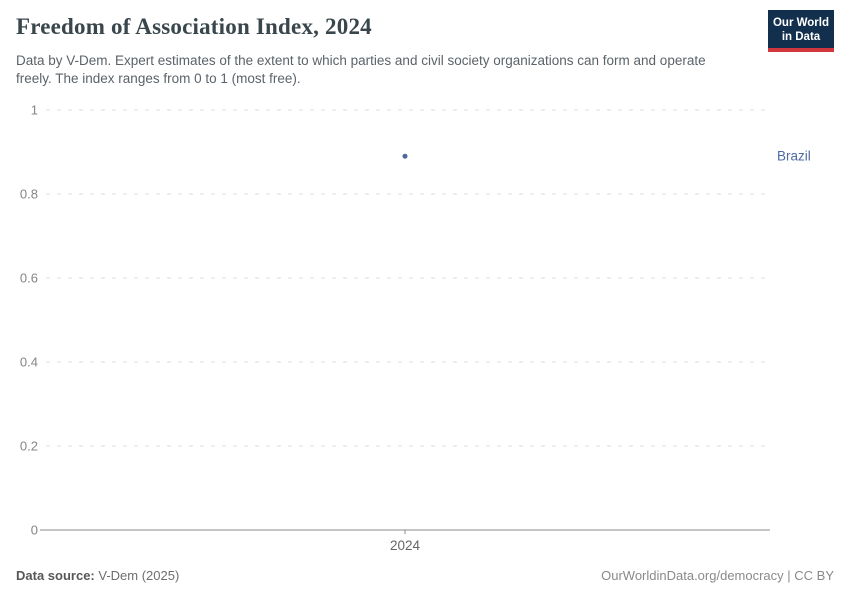 This screenshot has height=600, width=850. What do you see at coordinates (405, 156) in the screenshot?
I see `data-point-brazil` at bounding box center [405, 156].